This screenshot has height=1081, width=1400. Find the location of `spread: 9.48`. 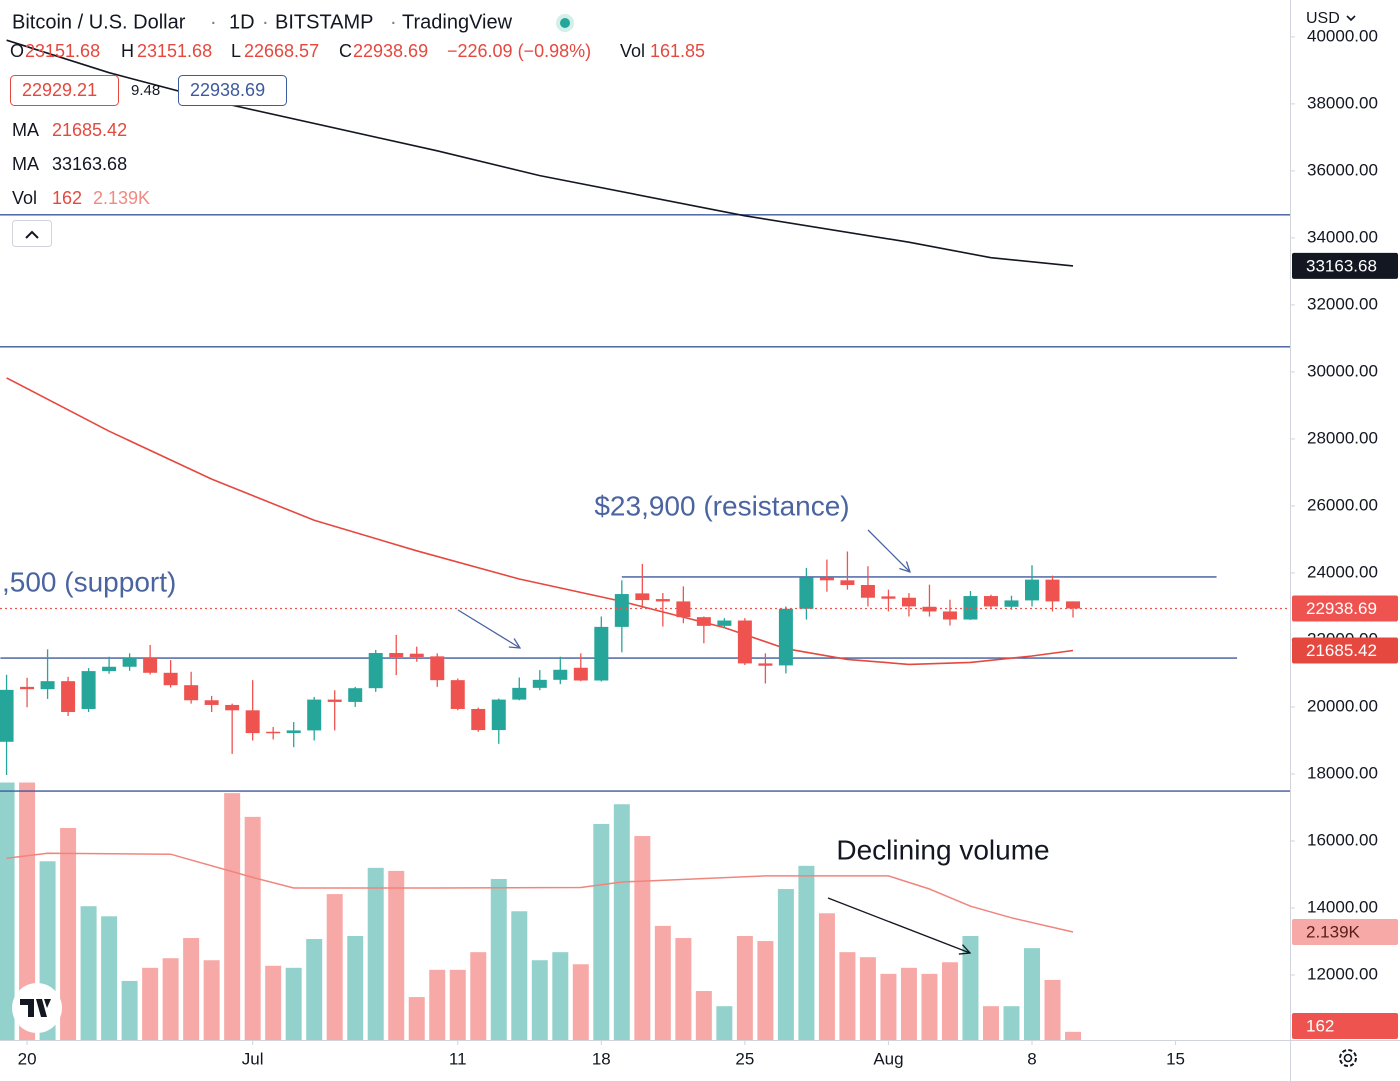

spread: 9.48 is located at coordinates (145, 90).